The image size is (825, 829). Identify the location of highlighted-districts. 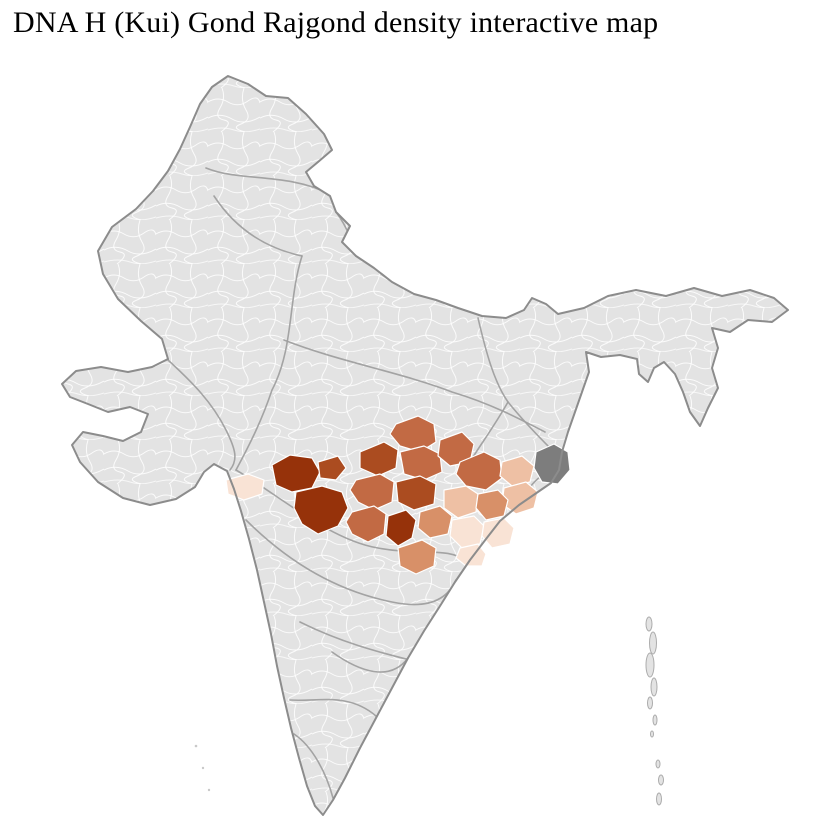
(398, 495).